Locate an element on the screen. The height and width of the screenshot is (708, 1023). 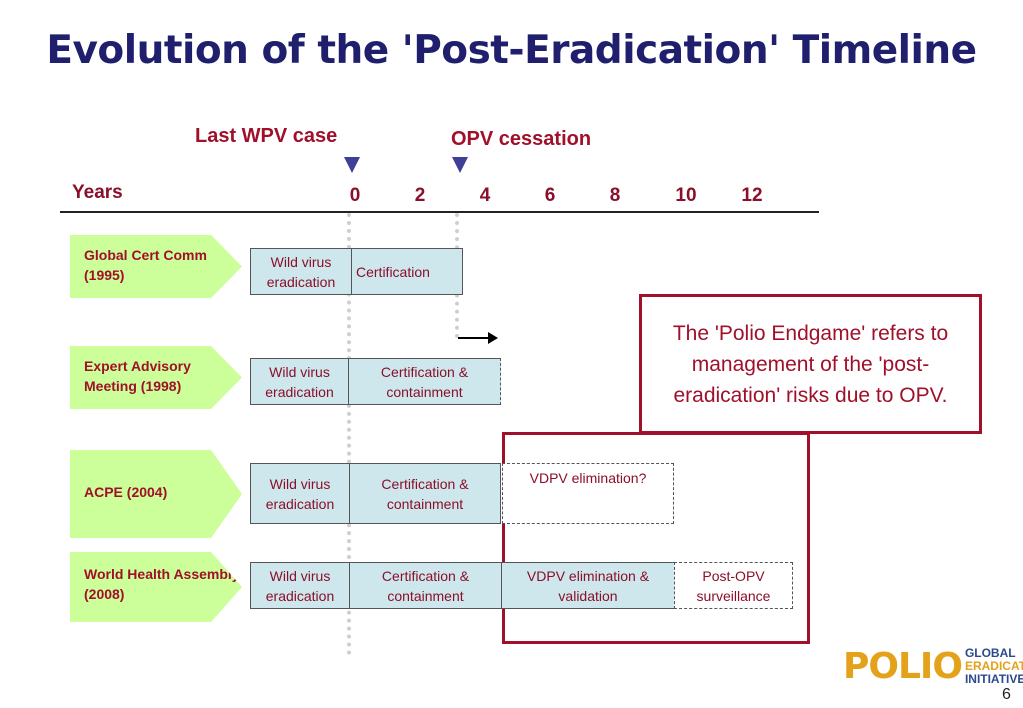
row-label-global-cert-comm: Global Cert Comm (1995) is located at coordinates (156, 266).